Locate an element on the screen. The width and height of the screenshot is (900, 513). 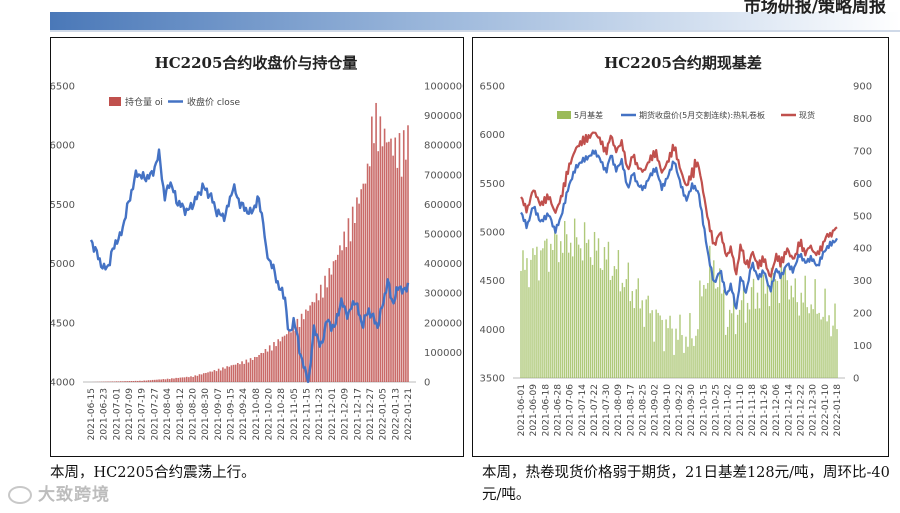
legend-label-close: 收盘价 close is located at coordinates (214, 102).